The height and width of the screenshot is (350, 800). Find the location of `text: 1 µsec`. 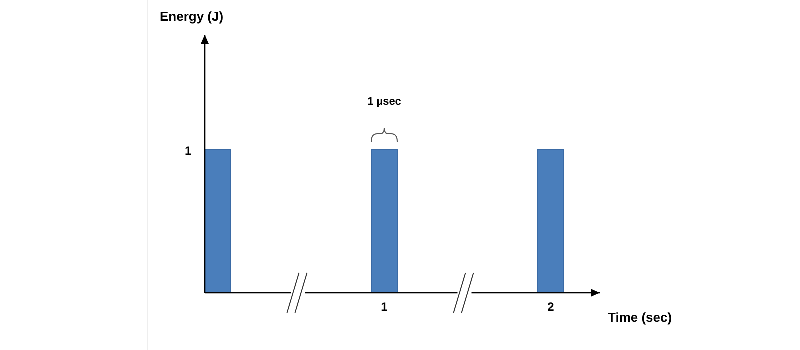

text: 1 µsec is located at coordinates (385, 102).